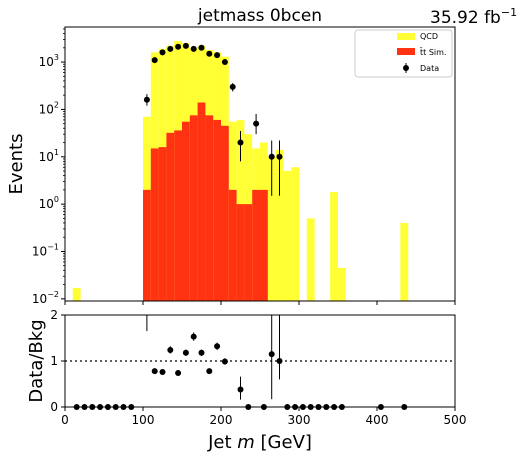  I want to click on top-y-axis-label: Events, so click(16, 164).